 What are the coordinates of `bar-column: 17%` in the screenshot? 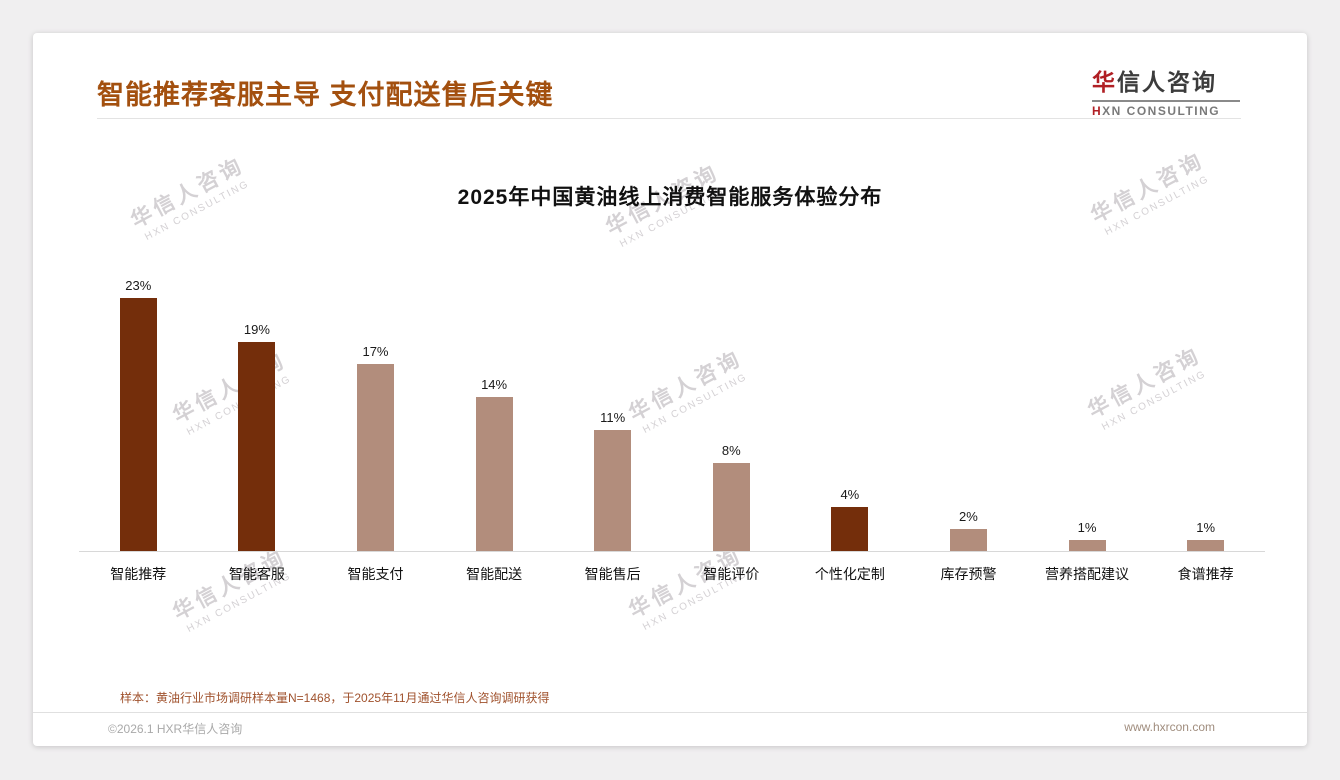 It's located at (375, 447).